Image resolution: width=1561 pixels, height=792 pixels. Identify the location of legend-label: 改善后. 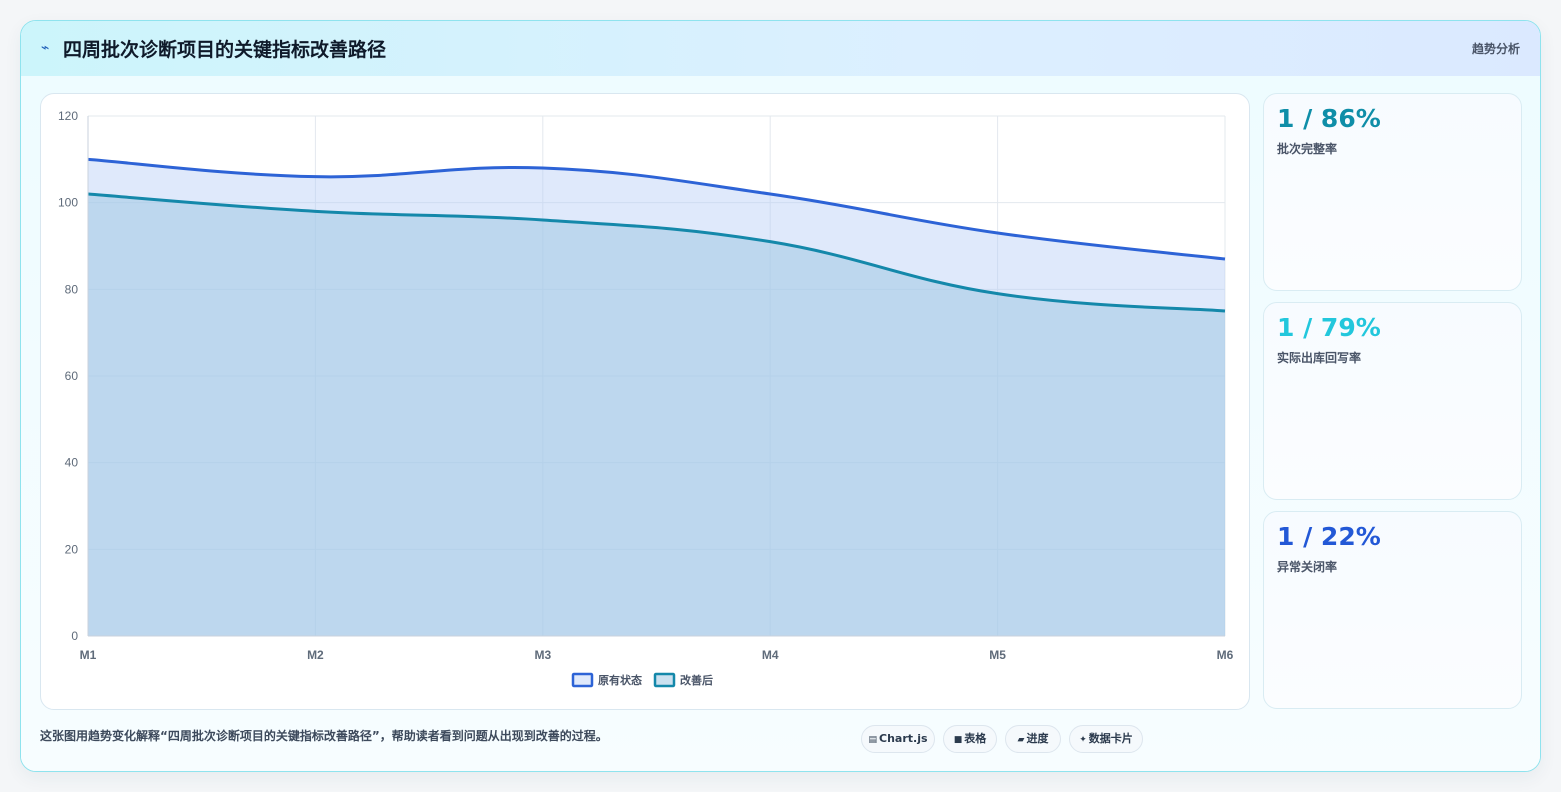
(696, 680).